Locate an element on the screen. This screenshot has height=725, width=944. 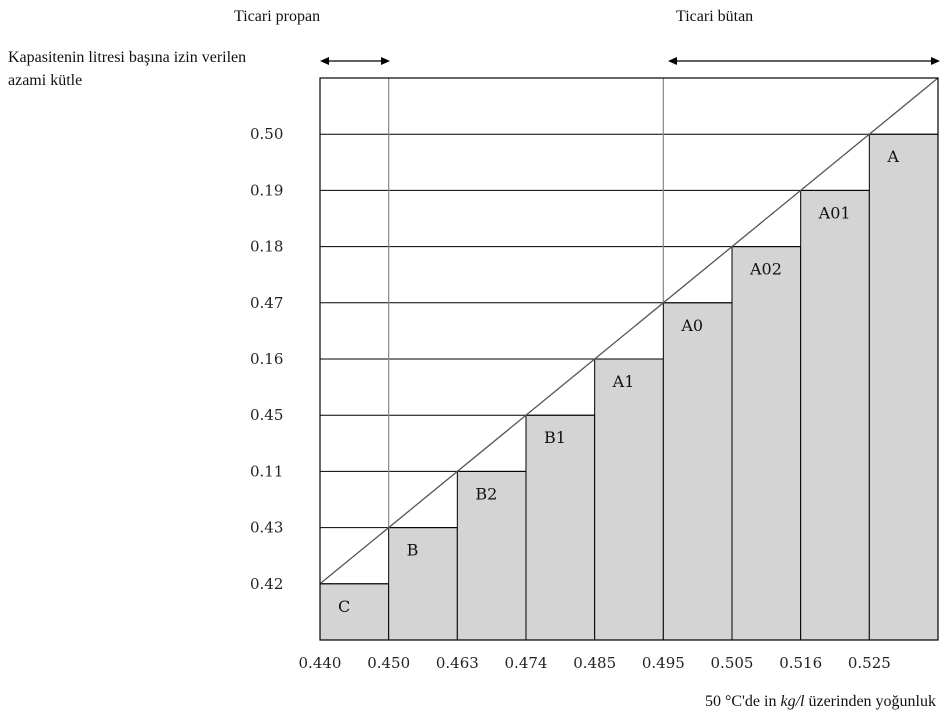
bar-label-c: C is located at coordinates (344, 606).